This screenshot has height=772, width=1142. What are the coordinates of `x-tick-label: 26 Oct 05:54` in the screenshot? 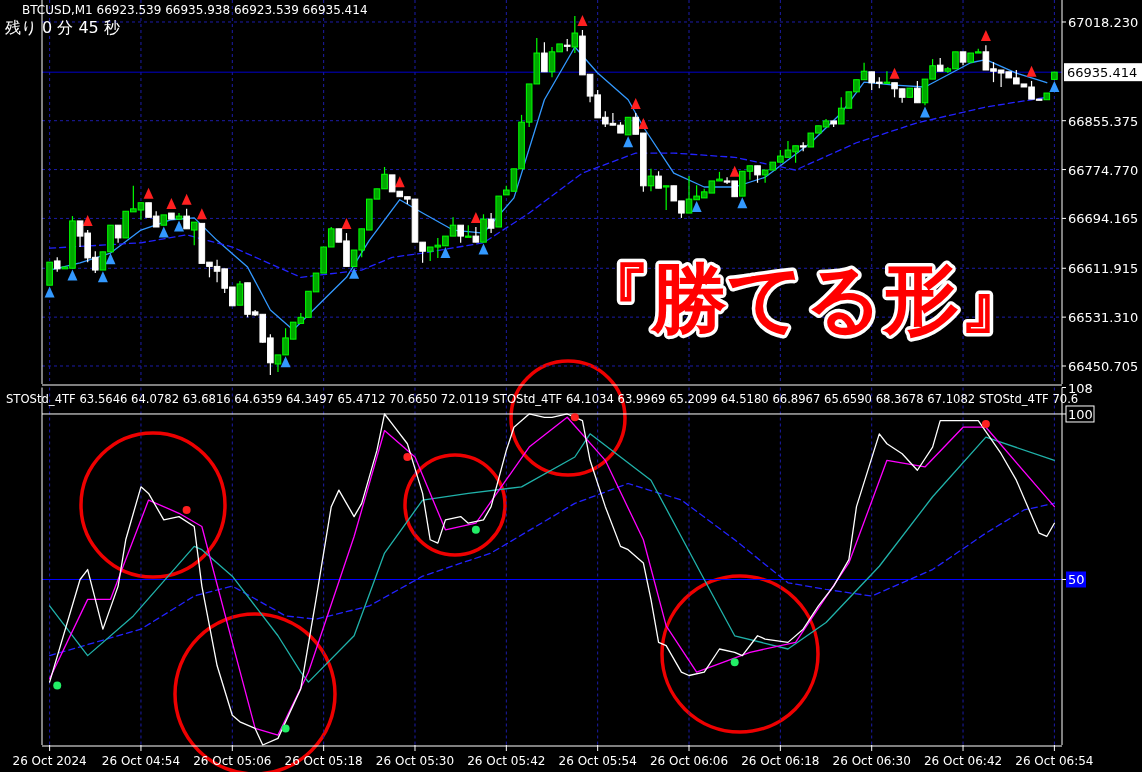 It's located at (597, 761).